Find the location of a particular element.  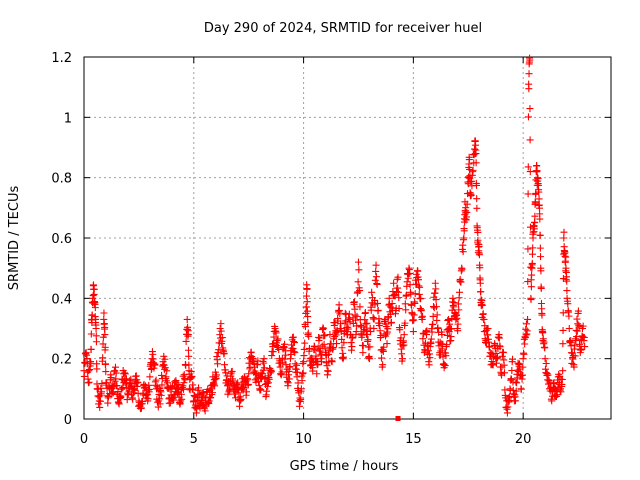

y-tick-label: 1.2 is located at coordinates (61, 58).